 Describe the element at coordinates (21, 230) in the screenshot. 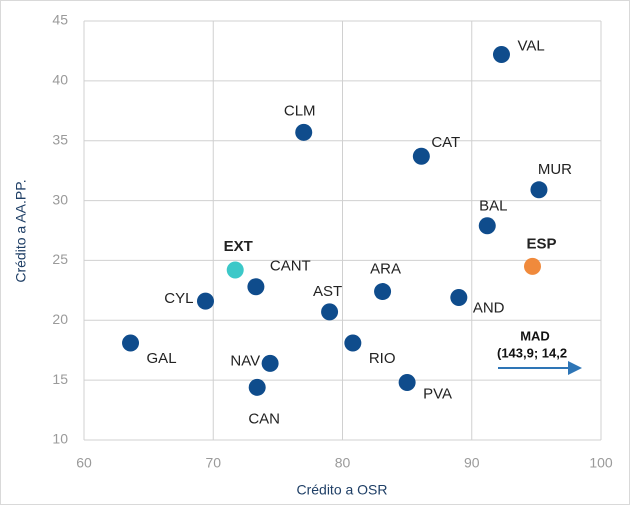

I see `y-axis-label: Crédito a AA.PP.` at that location.